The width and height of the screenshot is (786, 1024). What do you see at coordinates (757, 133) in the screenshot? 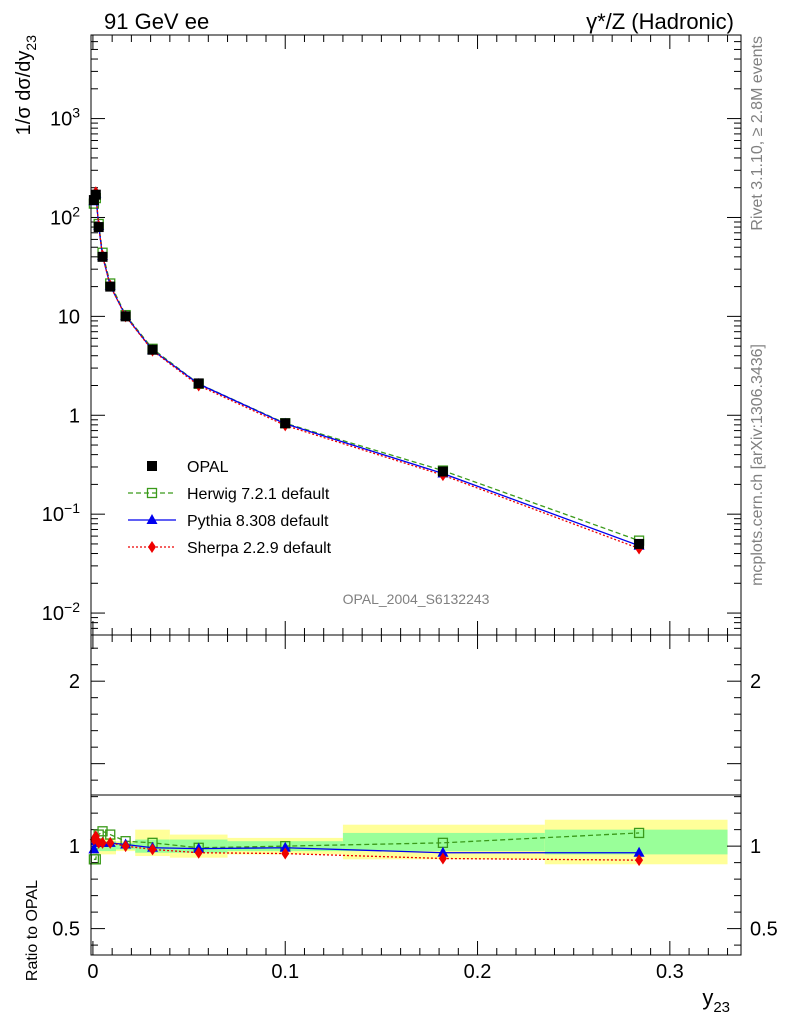
I see `rivet-label: Rivet 3.1.10, ≥ 2.8M events` at bounding box center [757, 133].